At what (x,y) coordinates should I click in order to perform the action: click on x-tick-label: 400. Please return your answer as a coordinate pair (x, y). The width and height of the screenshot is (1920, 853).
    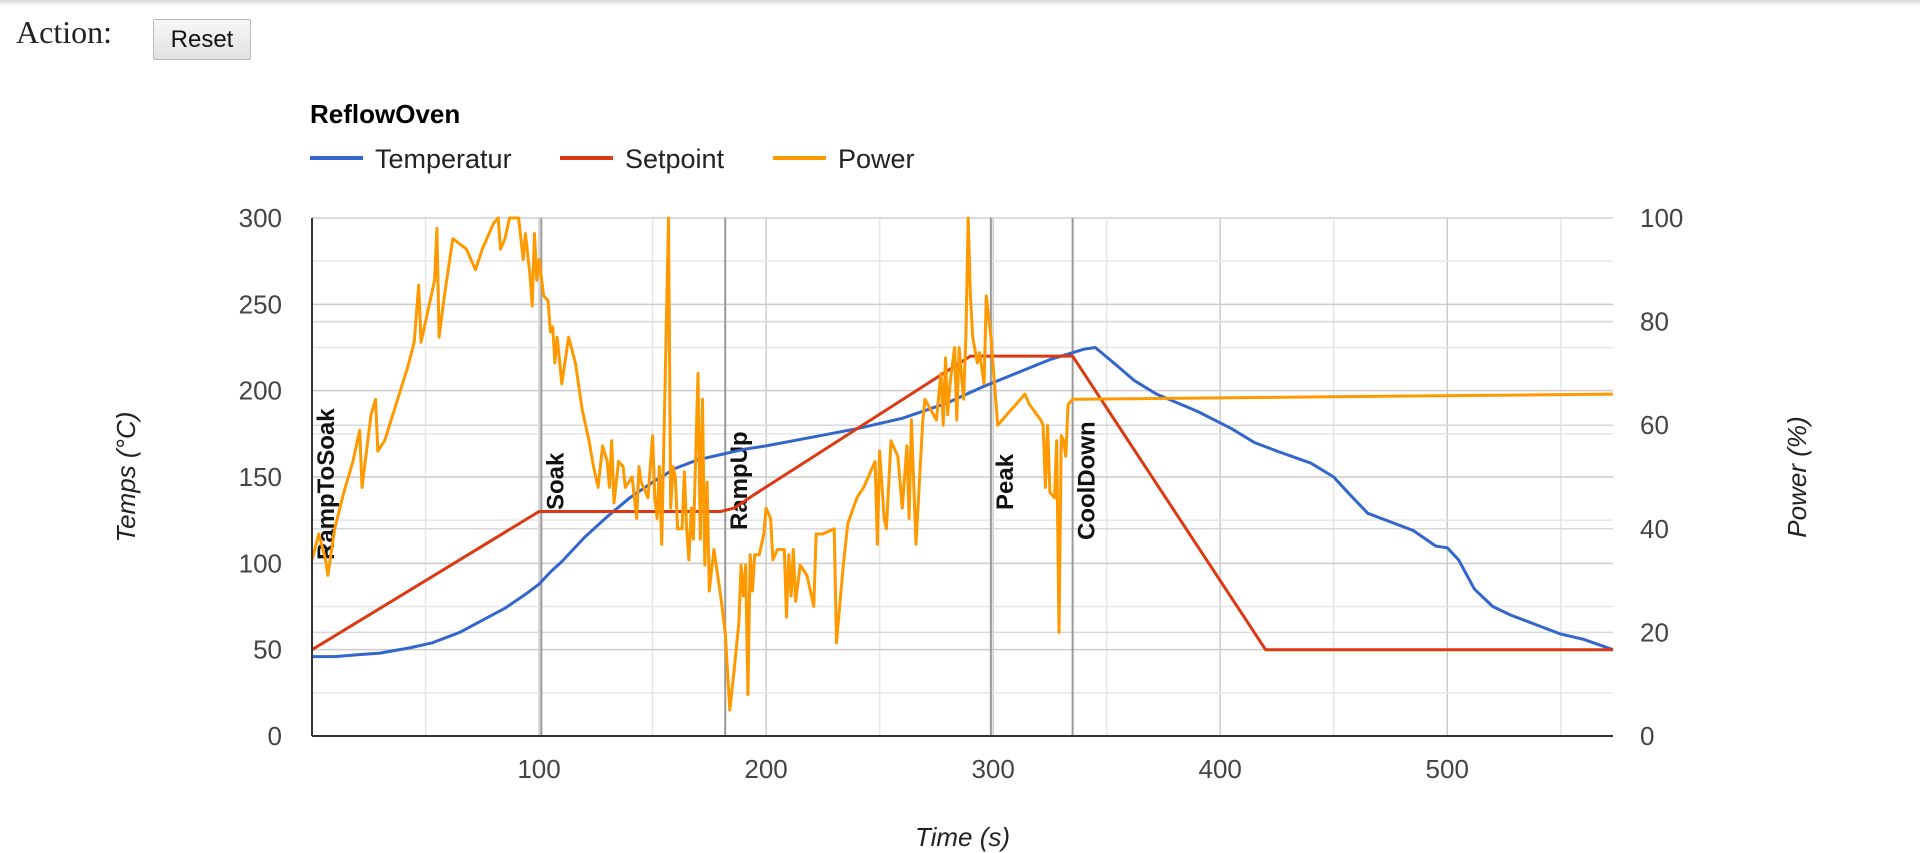
    Looking at the image, I should click on (1220, 769).